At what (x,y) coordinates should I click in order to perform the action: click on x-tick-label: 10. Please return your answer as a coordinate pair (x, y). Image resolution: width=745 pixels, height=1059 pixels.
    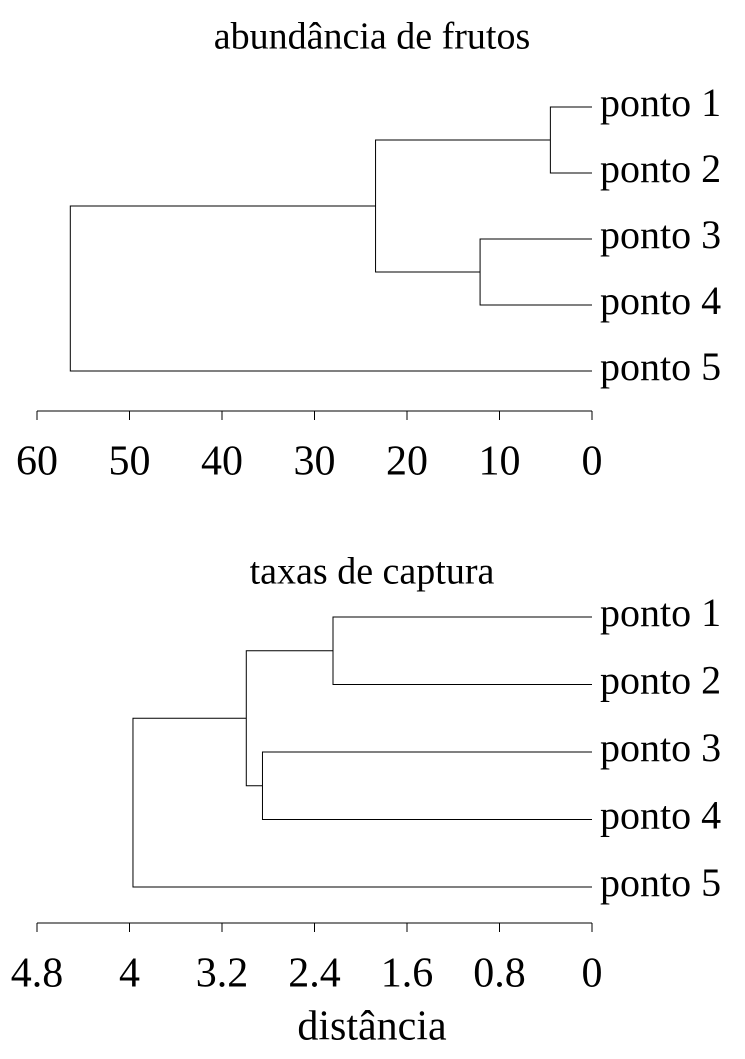
    Looking at the image, I should click on (500, 462).